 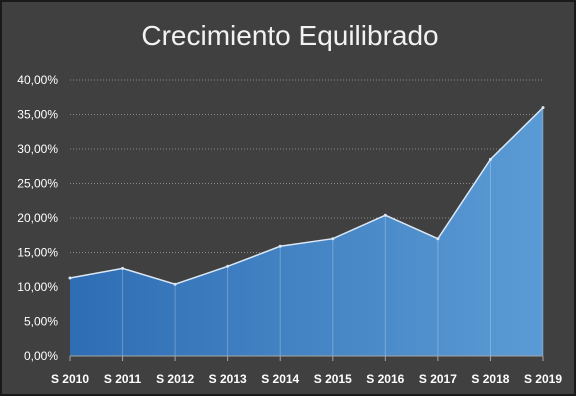 I want to click on chart-title: Crecimiento Equilibrado, so click(x=290, y=35).